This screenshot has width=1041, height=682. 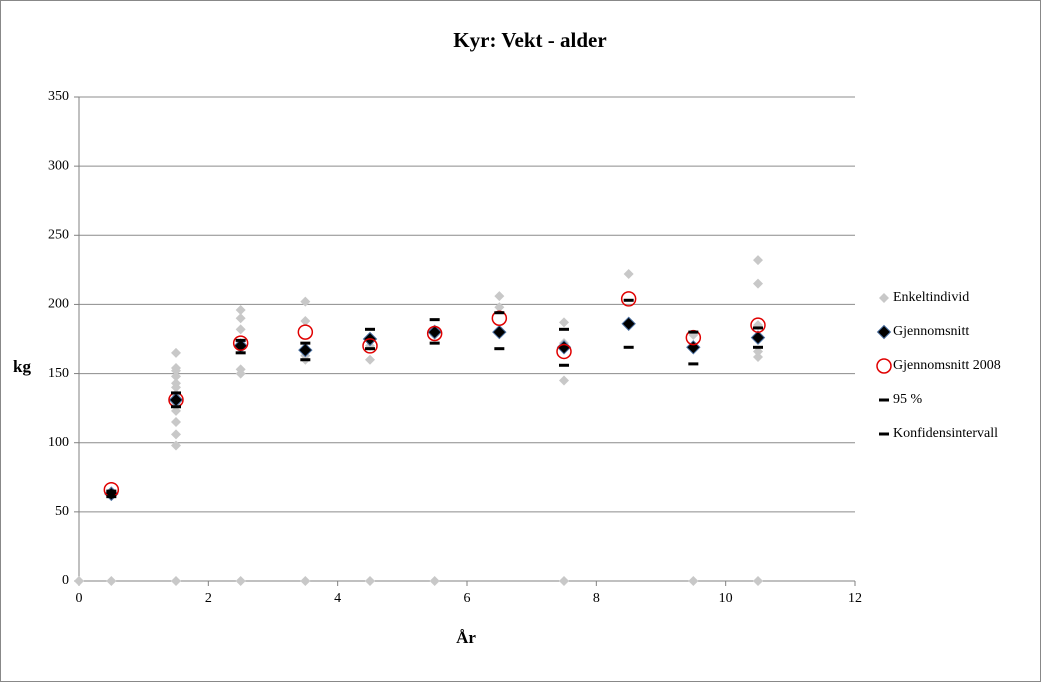 I want to click on y-tick-label: 50, so click(x=62, y=511).